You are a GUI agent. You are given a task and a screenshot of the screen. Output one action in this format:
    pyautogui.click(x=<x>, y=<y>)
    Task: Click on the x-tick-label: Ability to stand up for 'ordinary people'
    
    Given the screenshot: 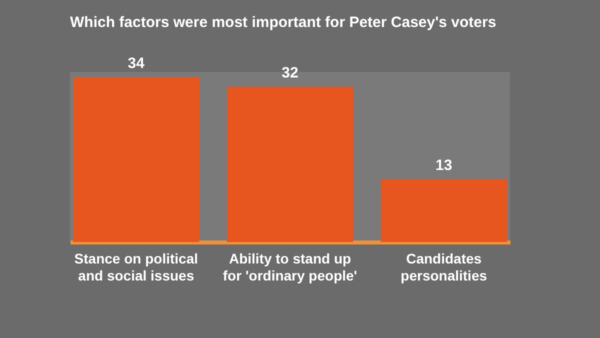 What is the action you would take?
    pyautogui.click(x=290, y=267)
    